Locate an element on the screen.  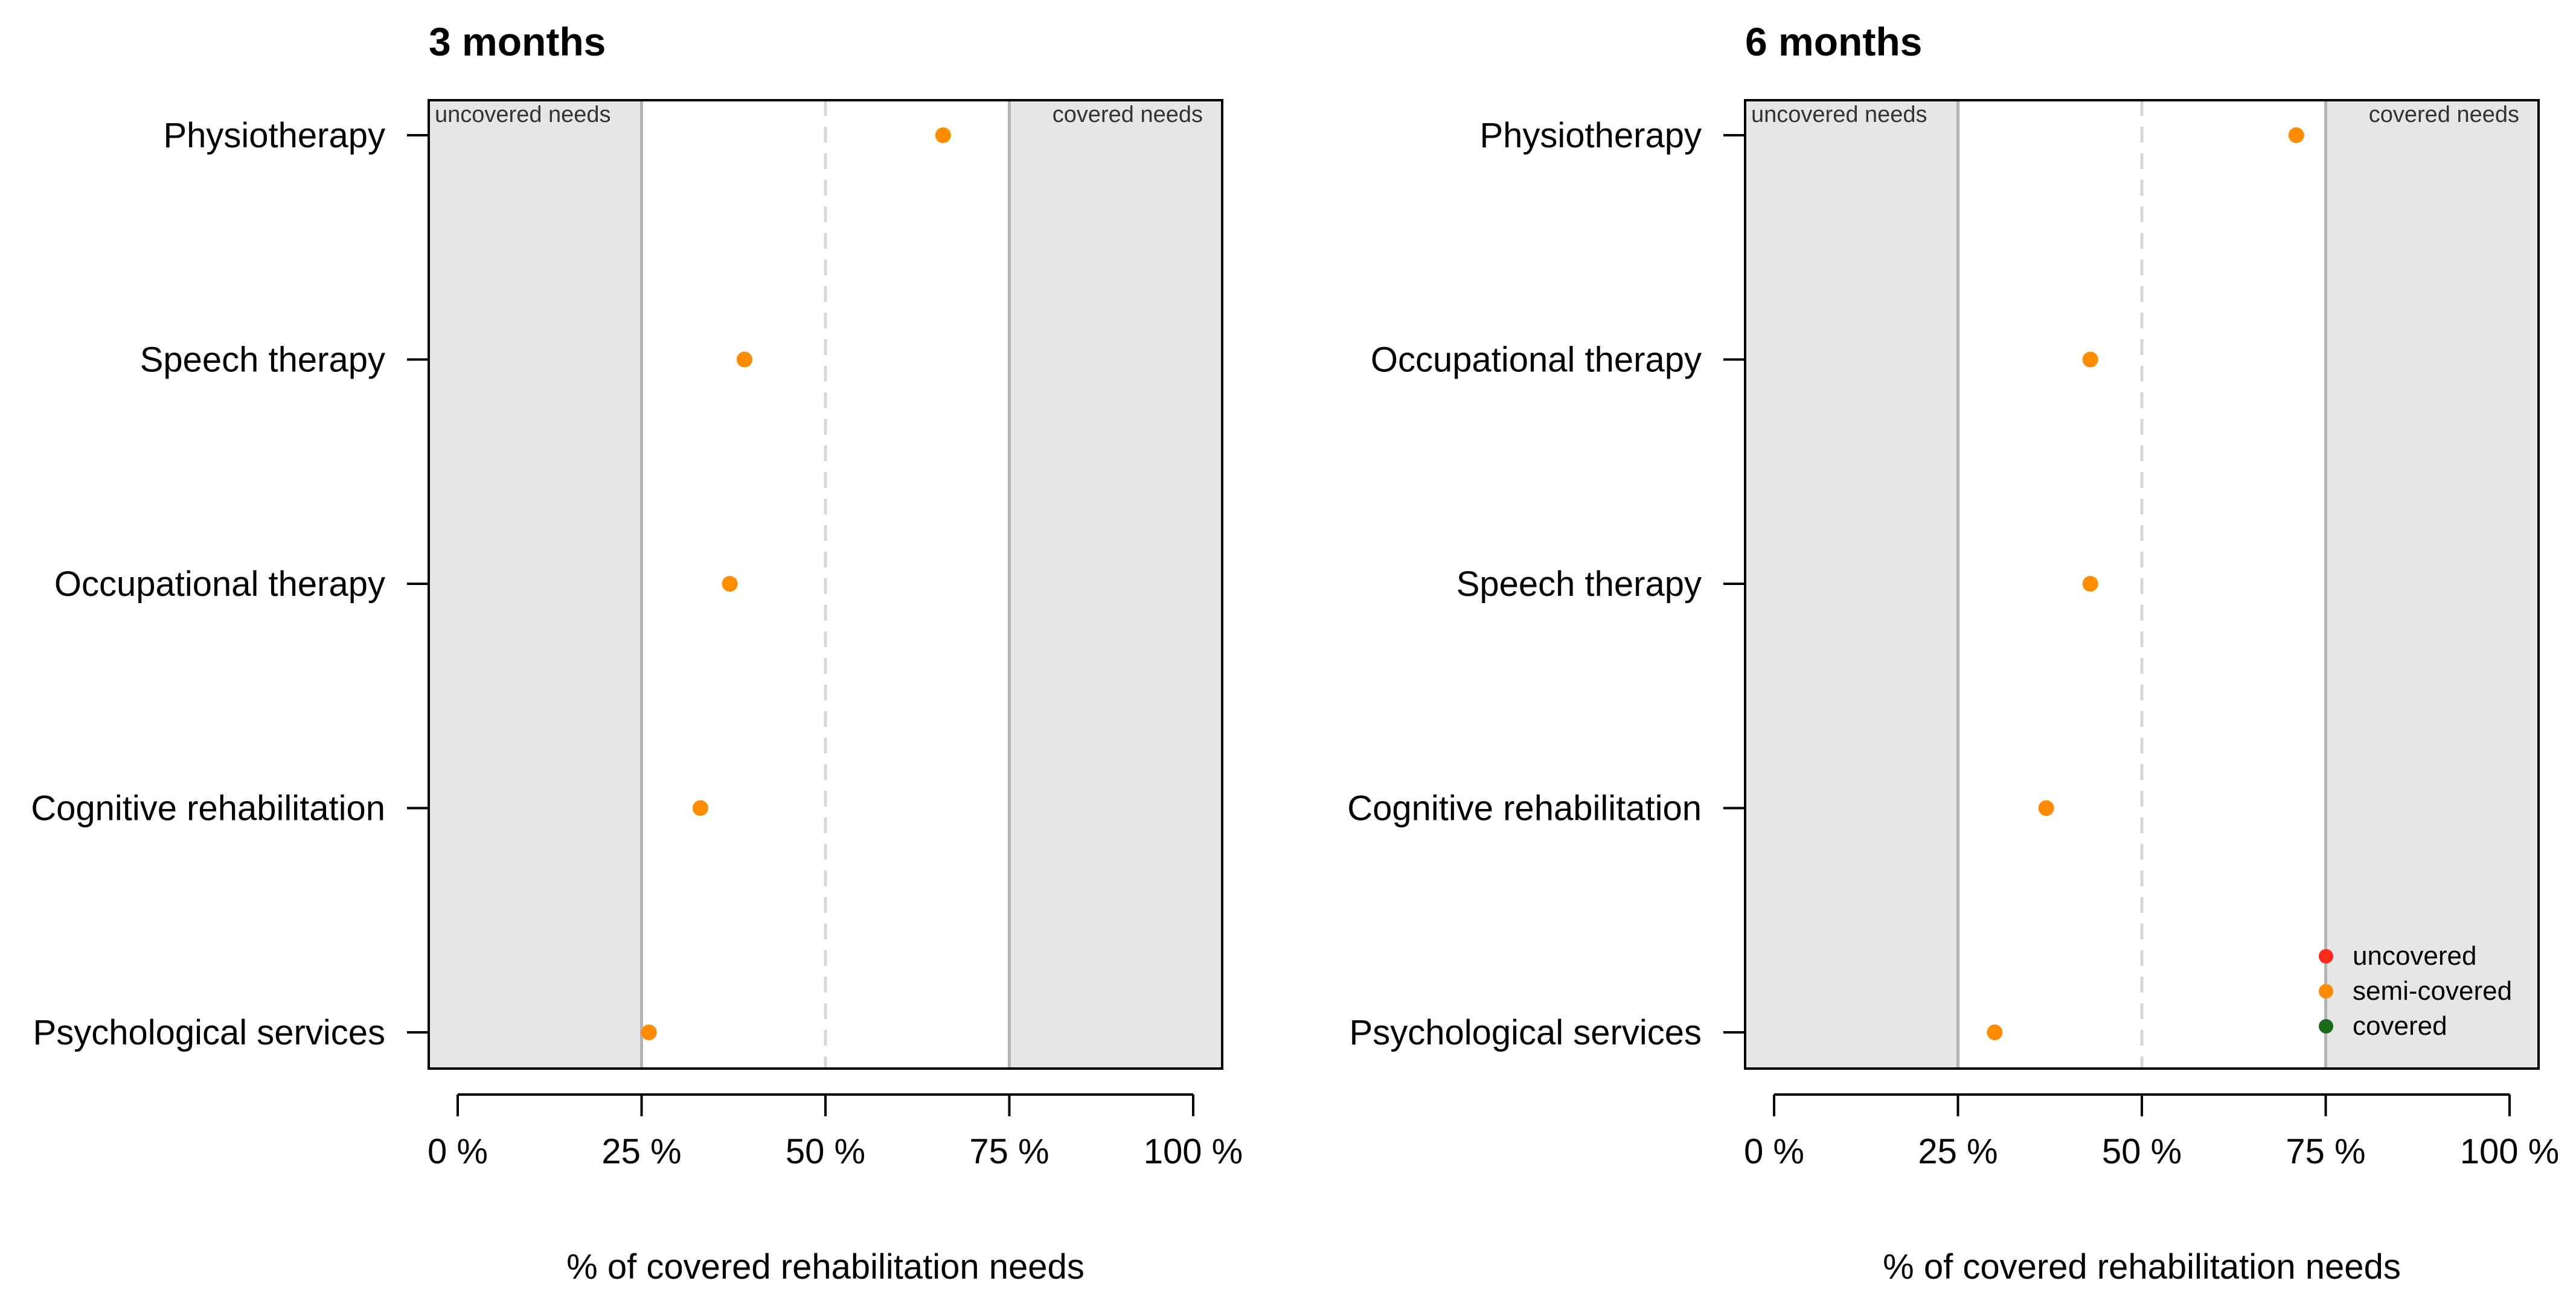
legend: uncovered semi-covered covered is located at coordinates (2415, 991).